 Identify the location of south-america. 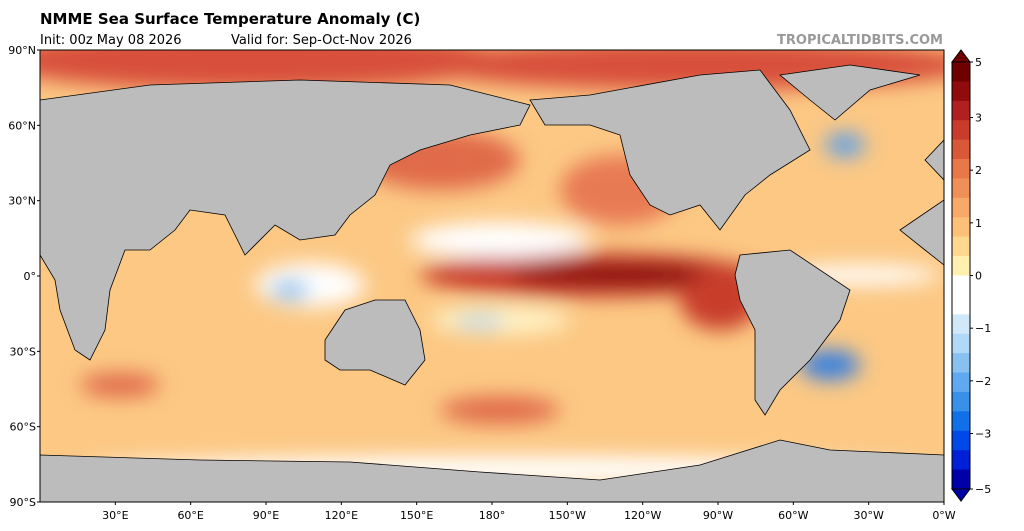
(792, 332).